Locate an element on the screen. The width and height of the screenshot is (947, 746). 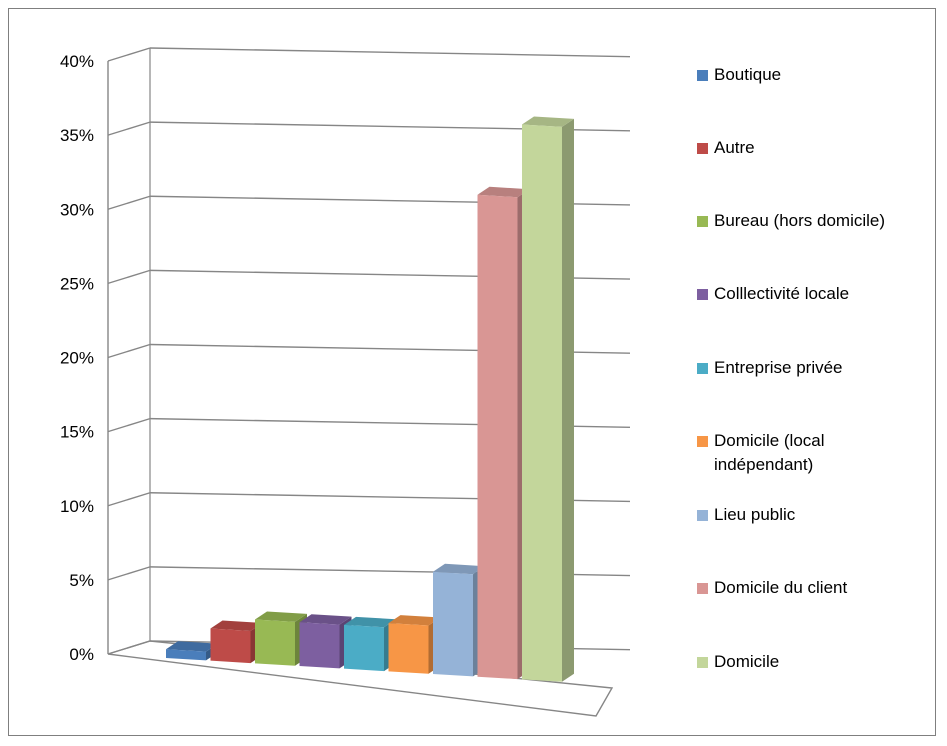
legend-label: Colllectivité locale is located at coordinates (782, 293).